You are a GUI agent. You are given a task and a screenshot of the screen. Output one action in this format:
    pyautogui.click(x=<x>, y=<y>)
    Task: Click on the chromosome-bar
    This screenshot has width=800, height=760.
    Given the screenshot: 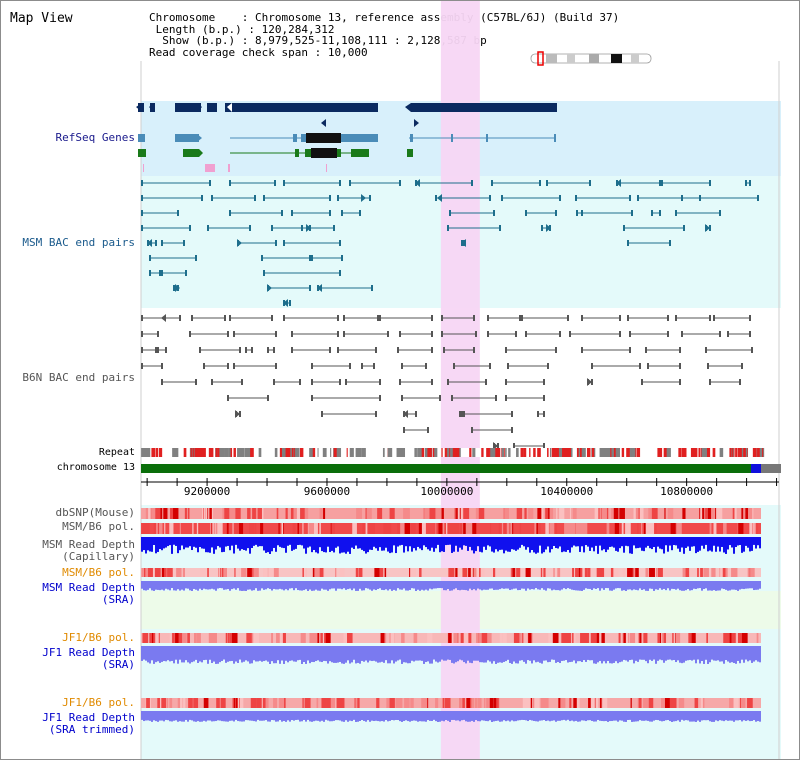 What is the action you would take?
    pyautogui.click(x=461, y=468)
    